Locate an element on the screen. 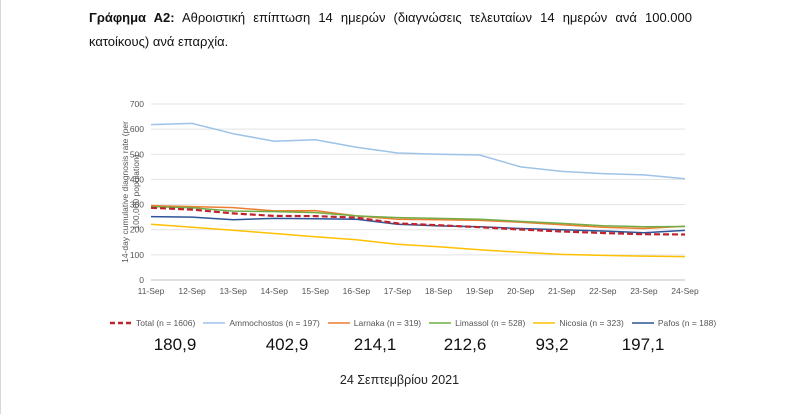 Image resolution: width=799 pixels, height=414 pixels. legend-label: Nicosia (n = 323) is located at coordinates (591, 323).